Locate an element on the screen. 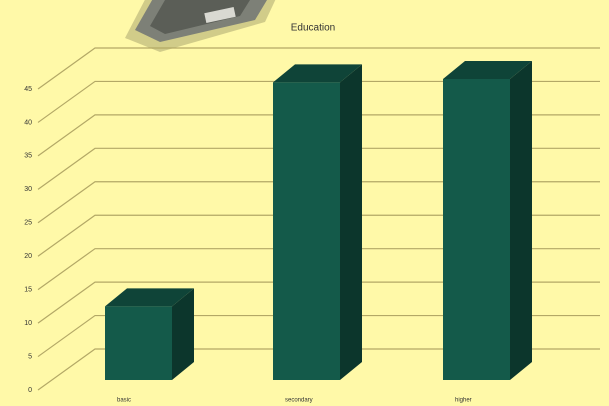 The image size is (609, 406). decor-photo is located at coordinates (200, 26).